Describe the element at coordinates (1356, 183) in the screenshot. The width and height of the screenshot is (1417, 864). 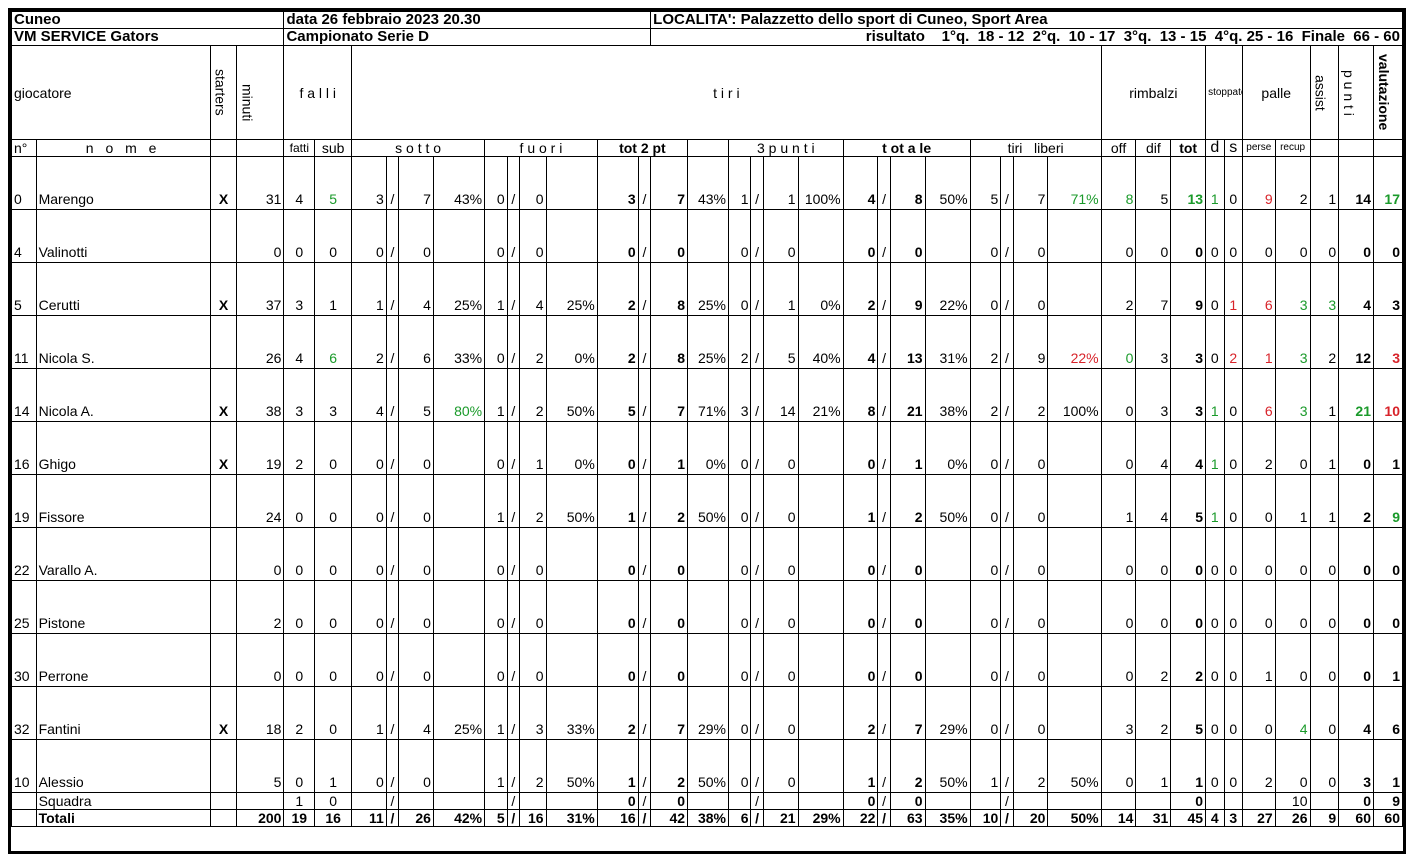
I see `player-punti: 14` at that location.